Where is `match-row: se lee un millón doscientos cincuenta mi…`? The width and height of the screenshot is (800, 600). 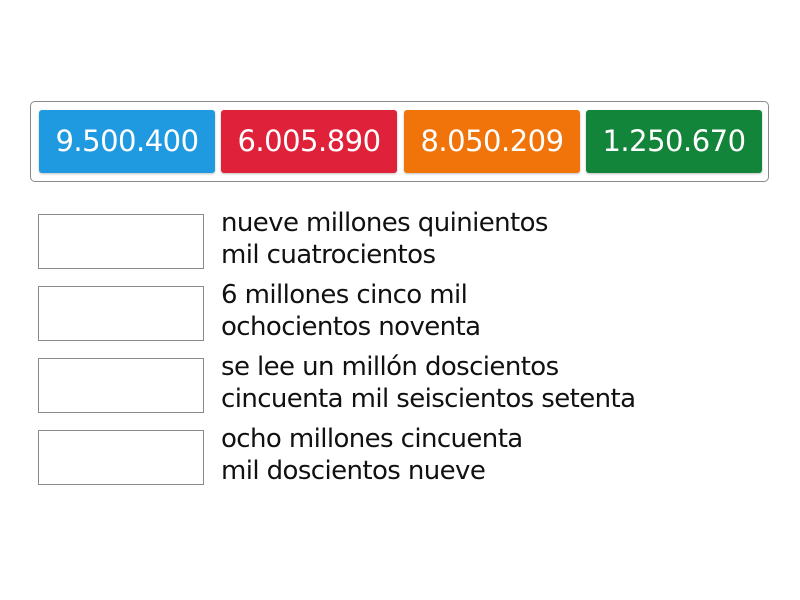 match-row: se lee un millón doscientos cincuenta mi… is located at coordinates (388, 385).